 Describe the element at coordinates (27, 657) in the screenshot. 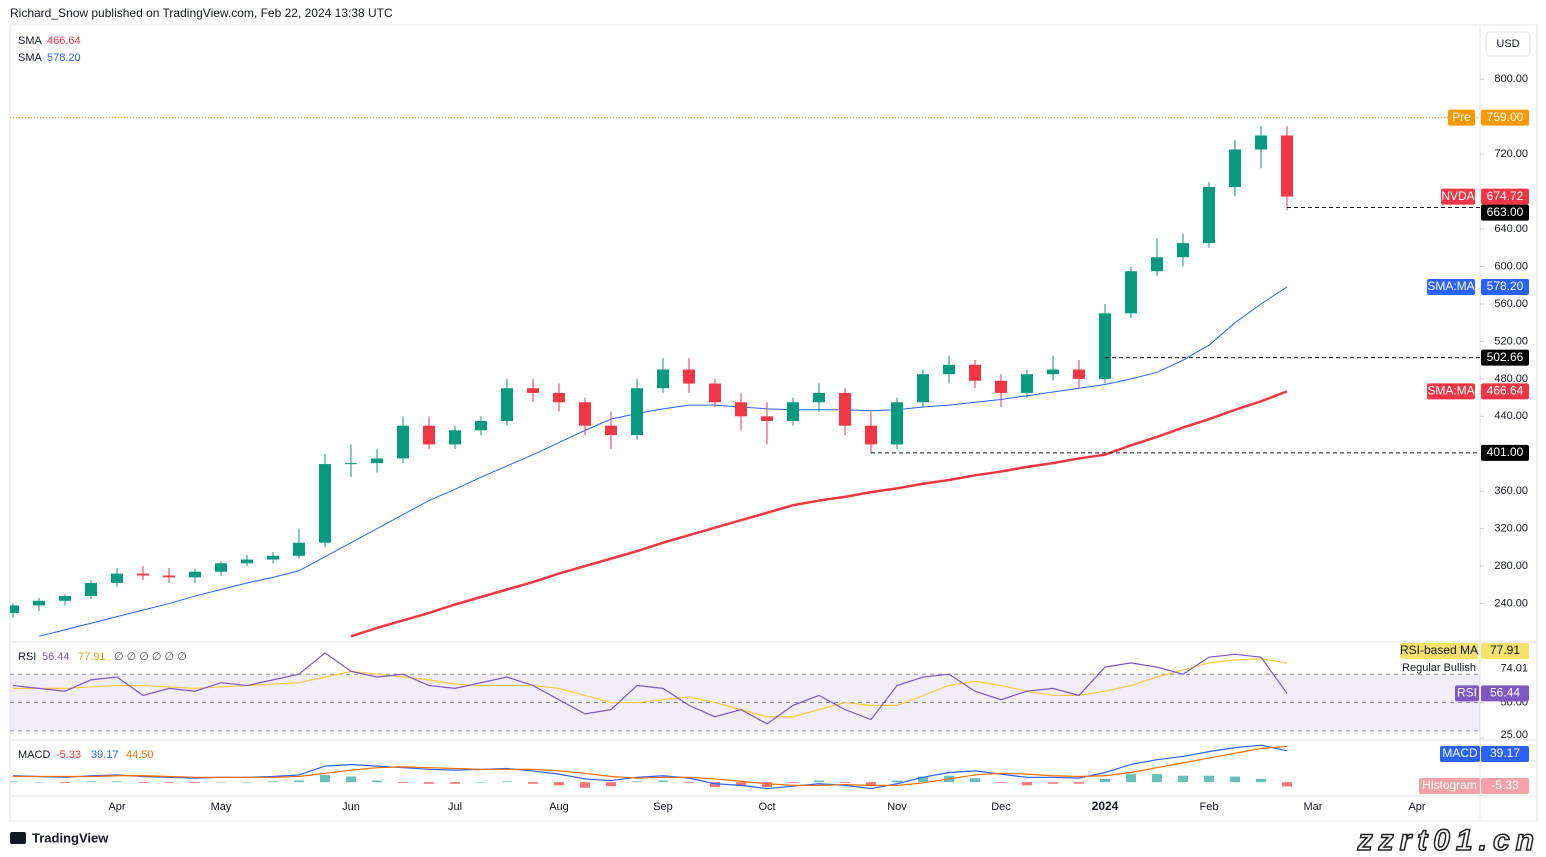

I see `legend-title: RSI` at that location.